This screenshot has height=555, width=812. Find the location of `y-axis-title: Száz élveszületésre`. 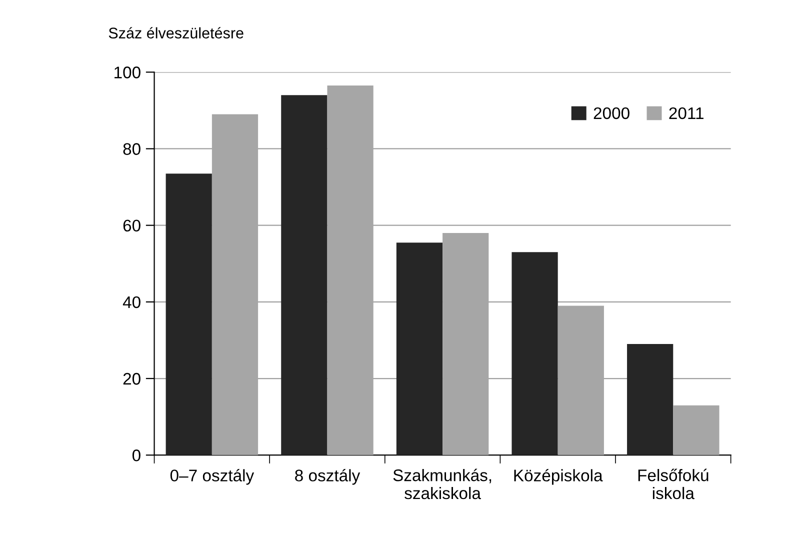

y-axis-title: Száz élveszületésre is located at coordinates (176, 32).